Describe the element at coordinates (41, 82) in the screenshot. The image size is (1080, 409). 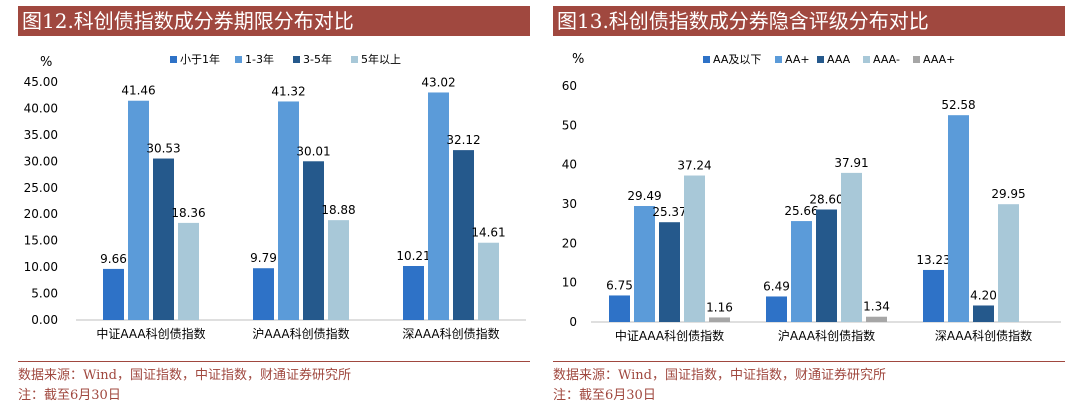
I see `y-tick-label: 45.00` at that location.